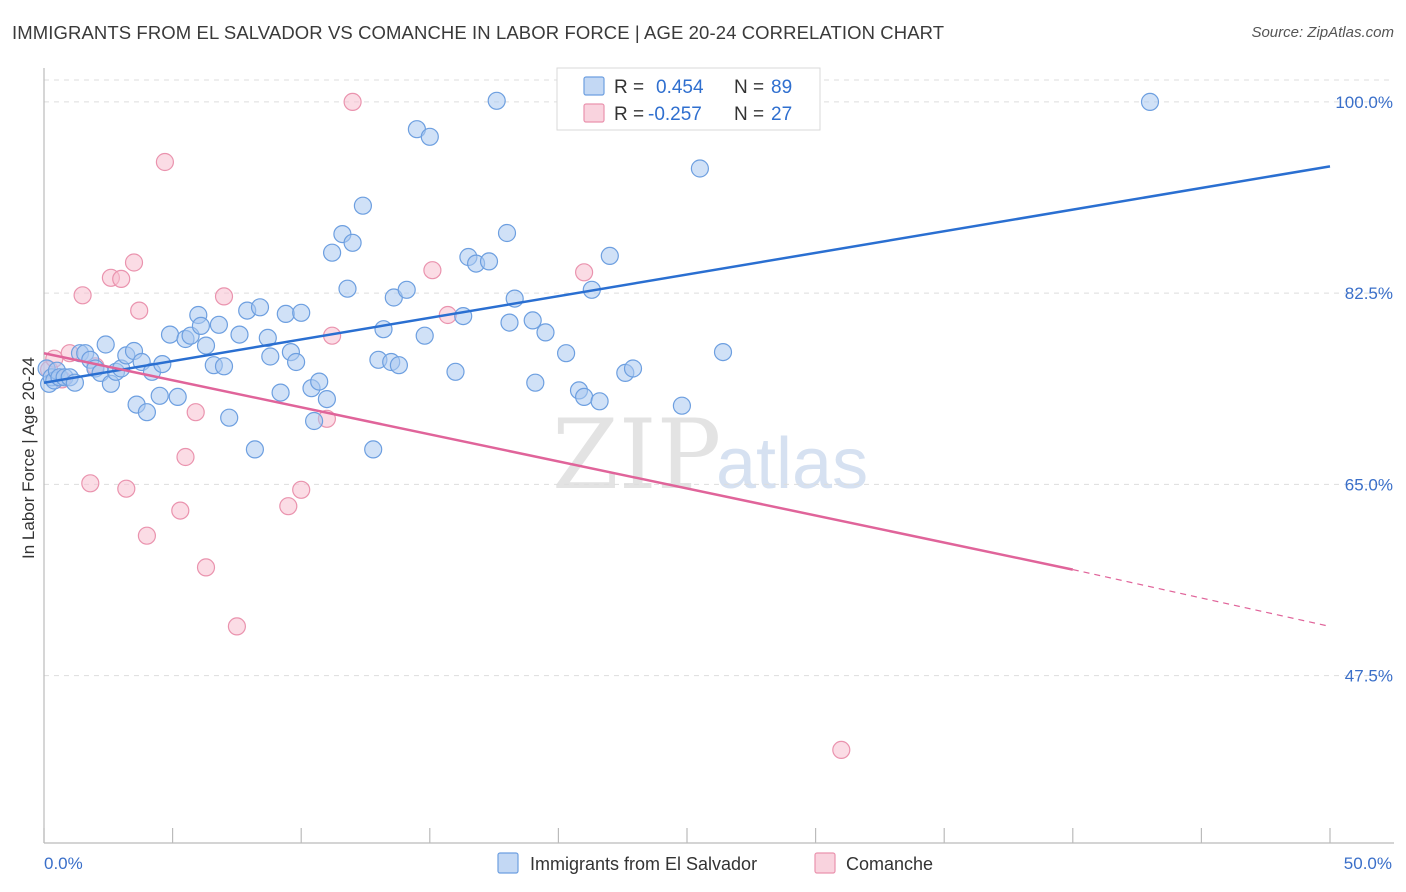 The image size is (1406, 892). I want to click on watermark-zip: ZIP, so click(636, 455).